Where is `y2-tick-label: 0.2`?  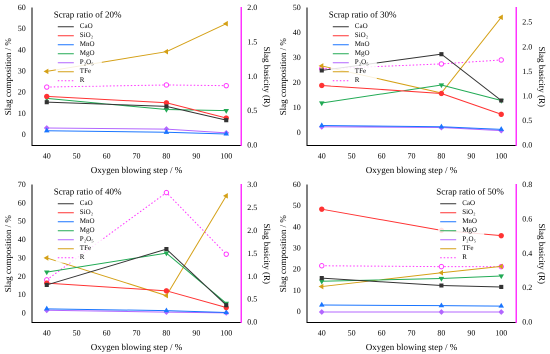 y2-tick-label: 0.2 is located at coordinates (527, 287).